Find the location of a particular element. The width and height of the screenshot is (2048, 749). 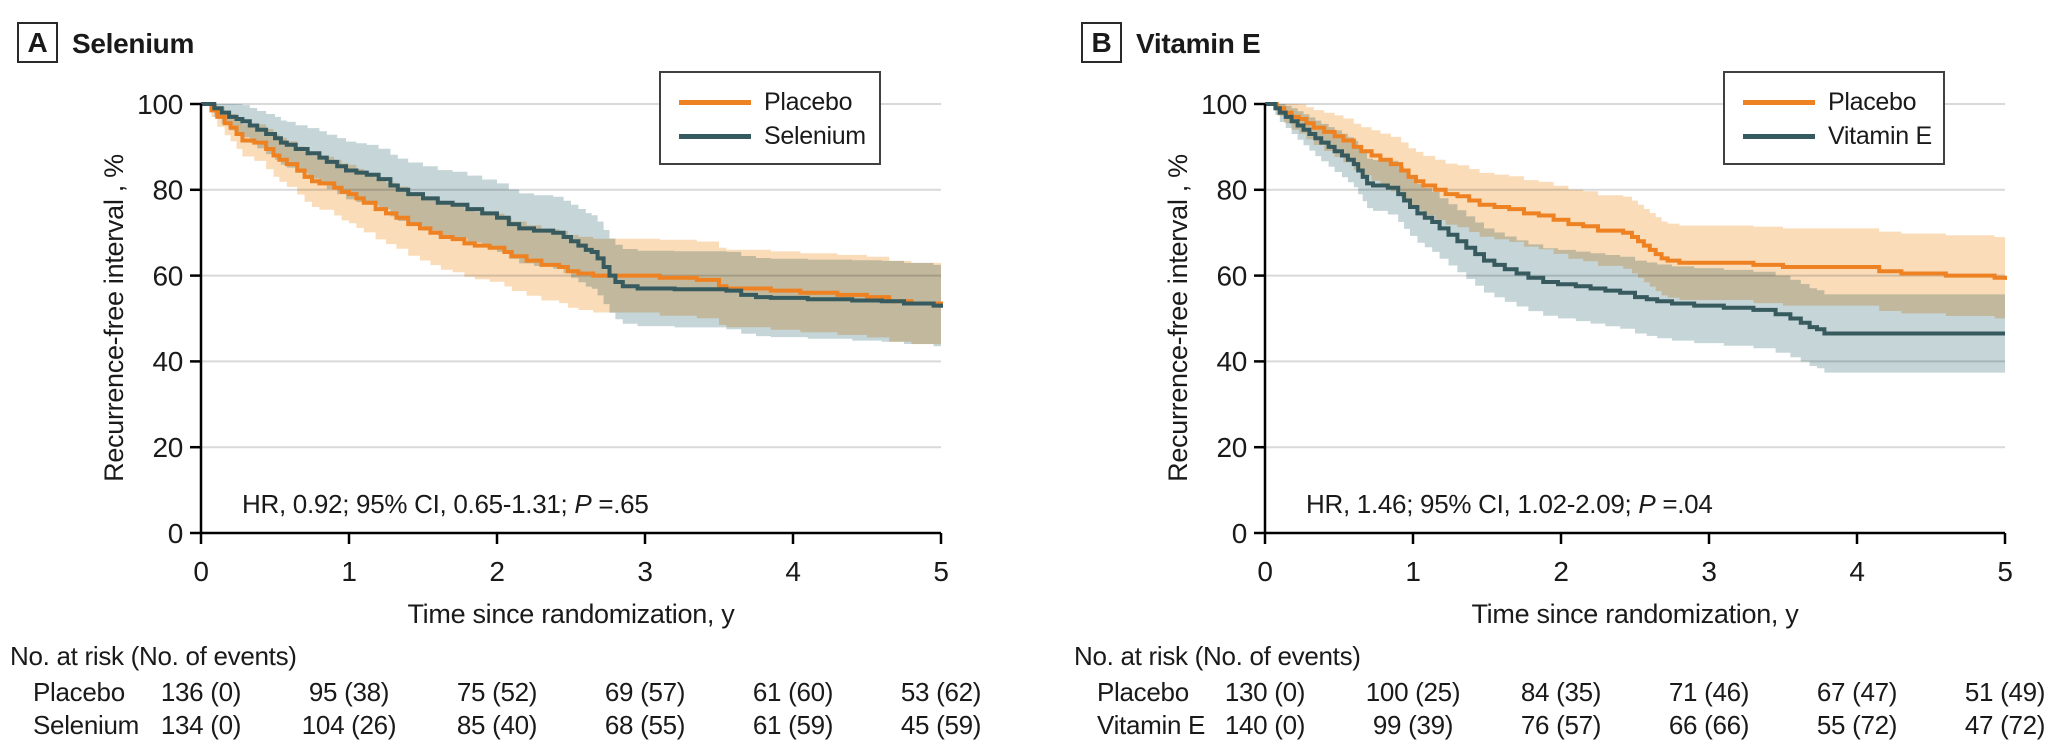

legend: Placebo Selenium is located at coordinates (770, 118).